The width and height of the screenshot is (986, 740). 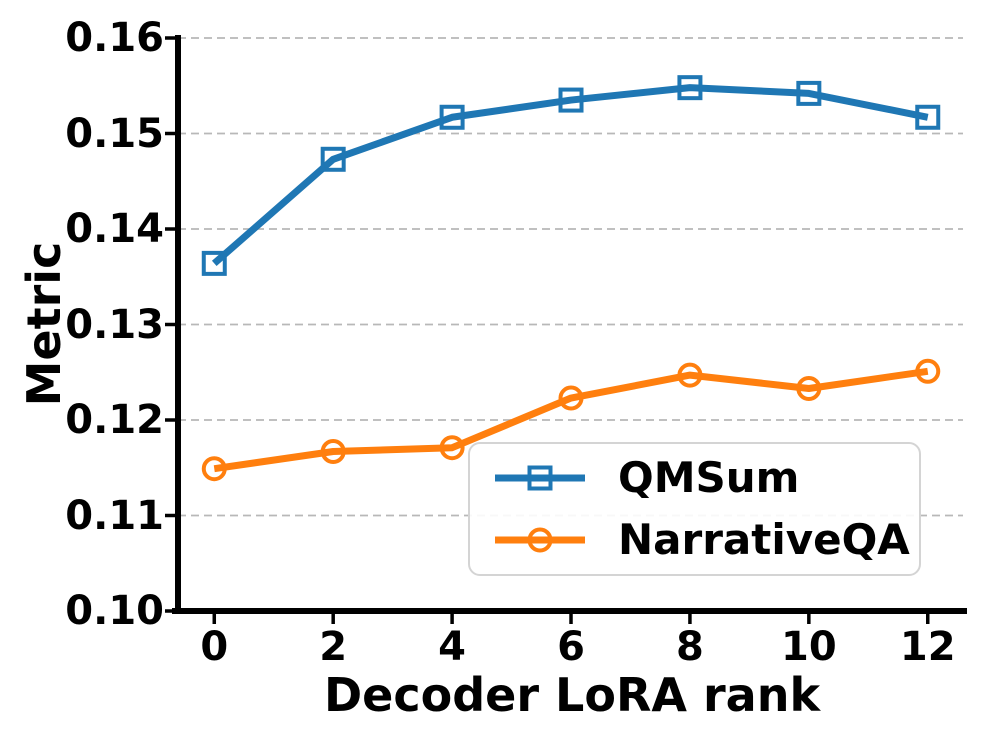 What do you see at coordinates (114, 133) in the screenshot?
I see `y-tick-label: 0.15` at bounding box center [114, 133].